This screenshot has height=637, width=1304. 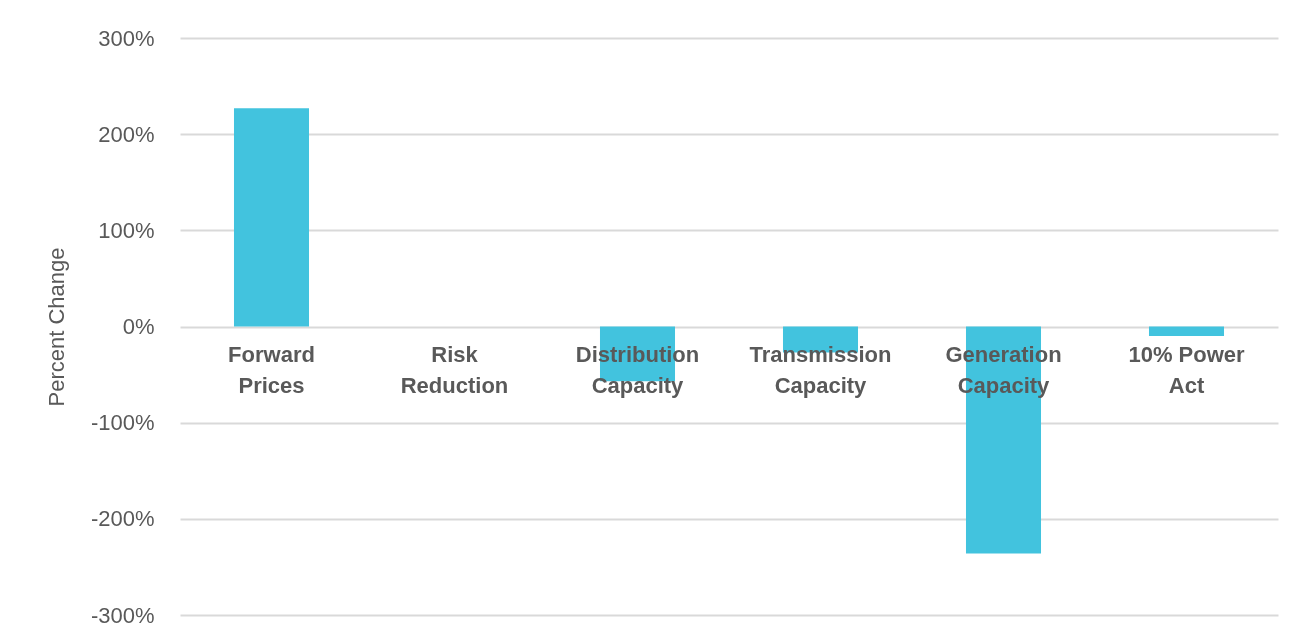 I want to click on y-tick-label: -300%, so click(x=122, y=615).